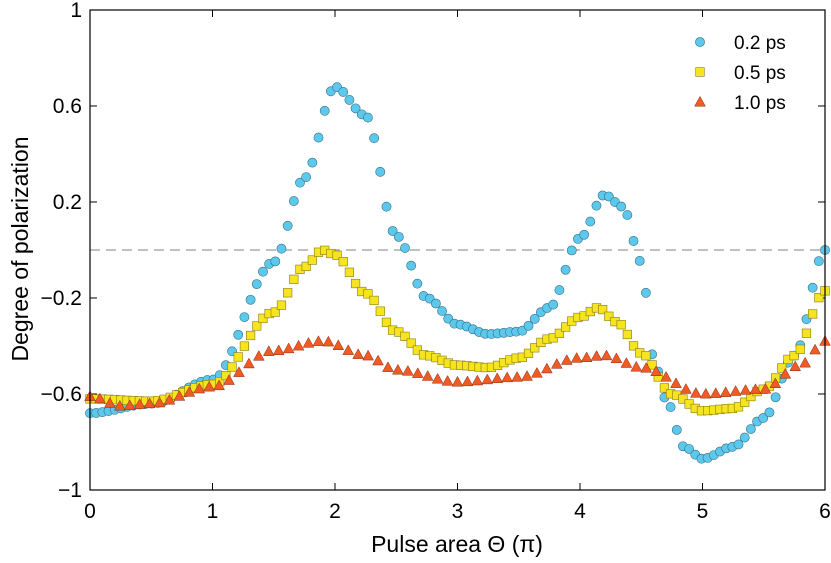 This screenshot has height=563, width=831. Describe the element at coordinates (76, 11) in the screenshot. I see `y-tick-label: 1` at that location.